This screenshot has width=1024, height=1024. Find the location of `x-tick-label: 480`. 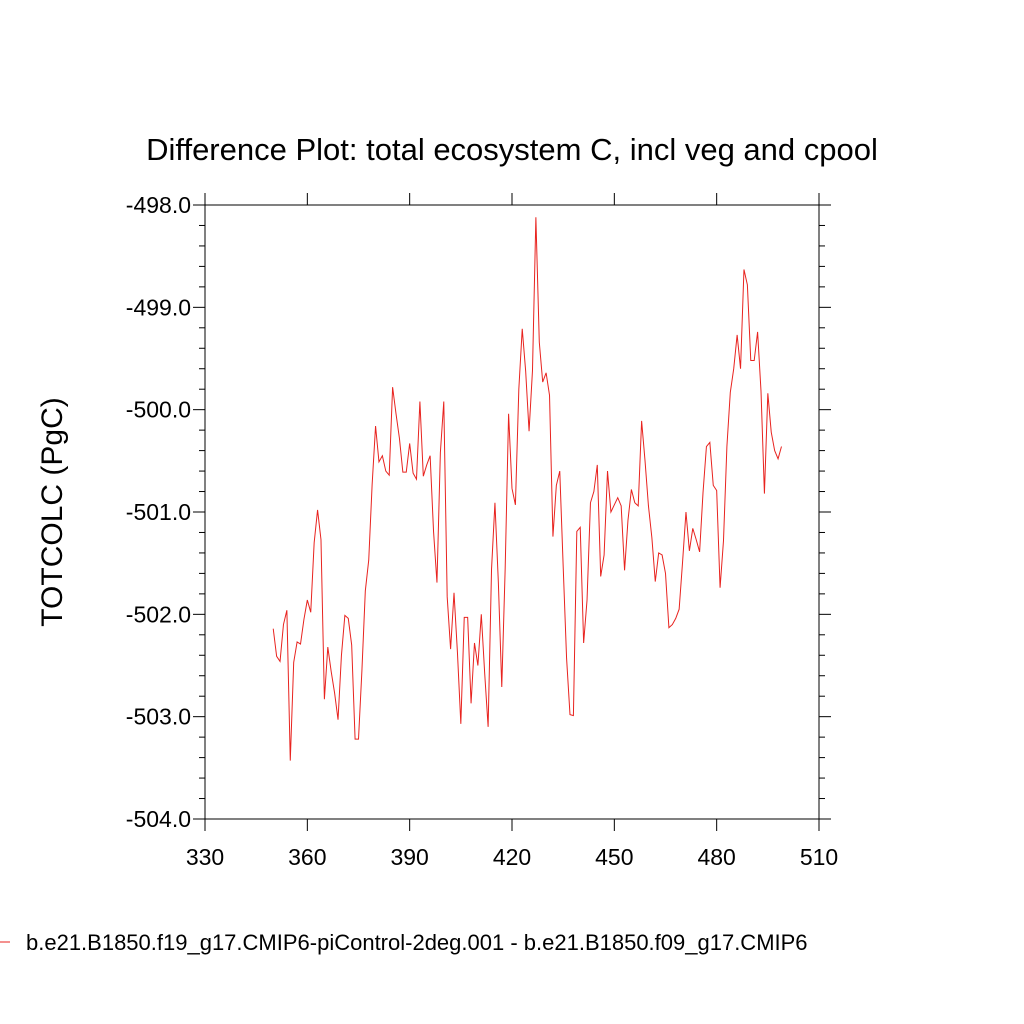

x-tick-label: 480 is located at coordinates (716, 857).